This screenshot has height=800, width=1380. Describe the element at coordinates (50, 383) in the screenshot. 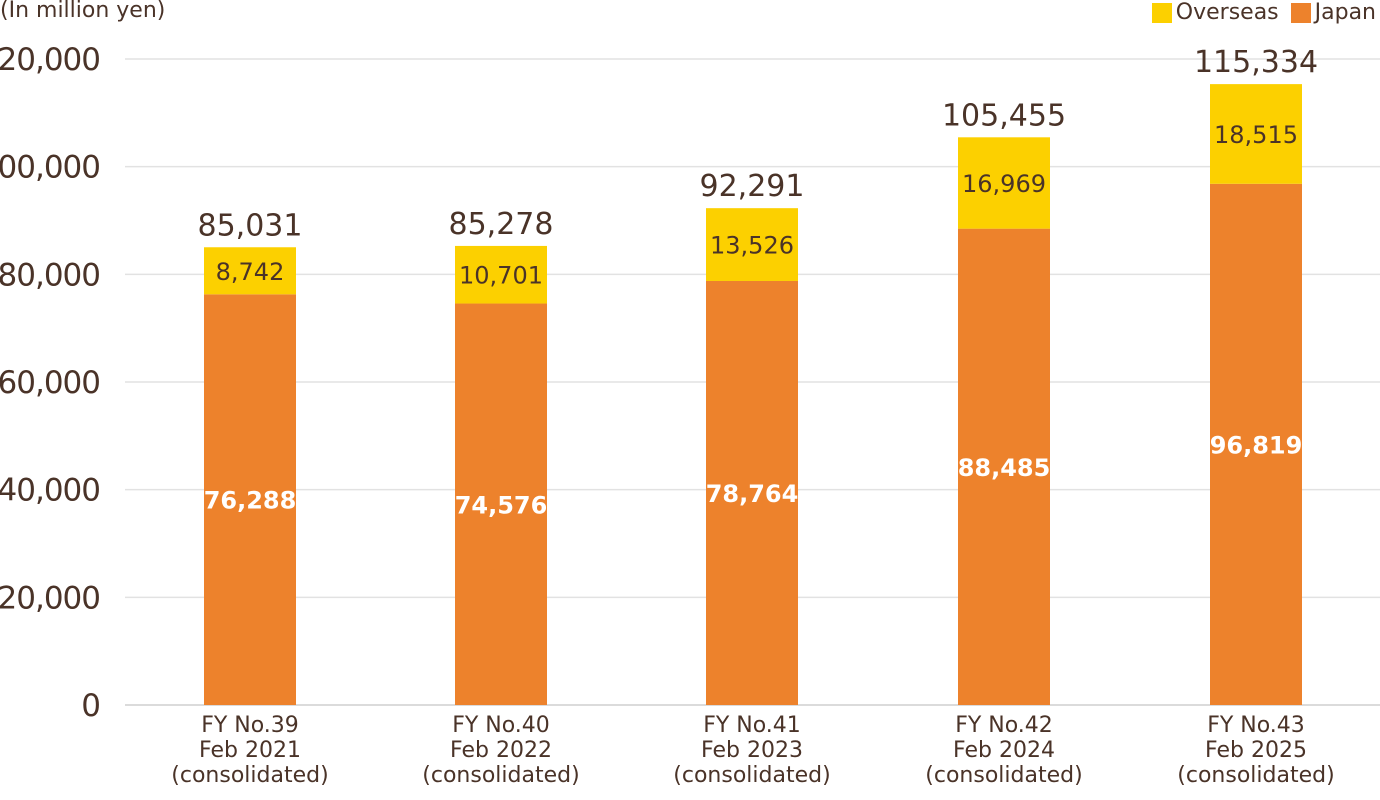

I see `y-tick-label: 60,000` at that location.